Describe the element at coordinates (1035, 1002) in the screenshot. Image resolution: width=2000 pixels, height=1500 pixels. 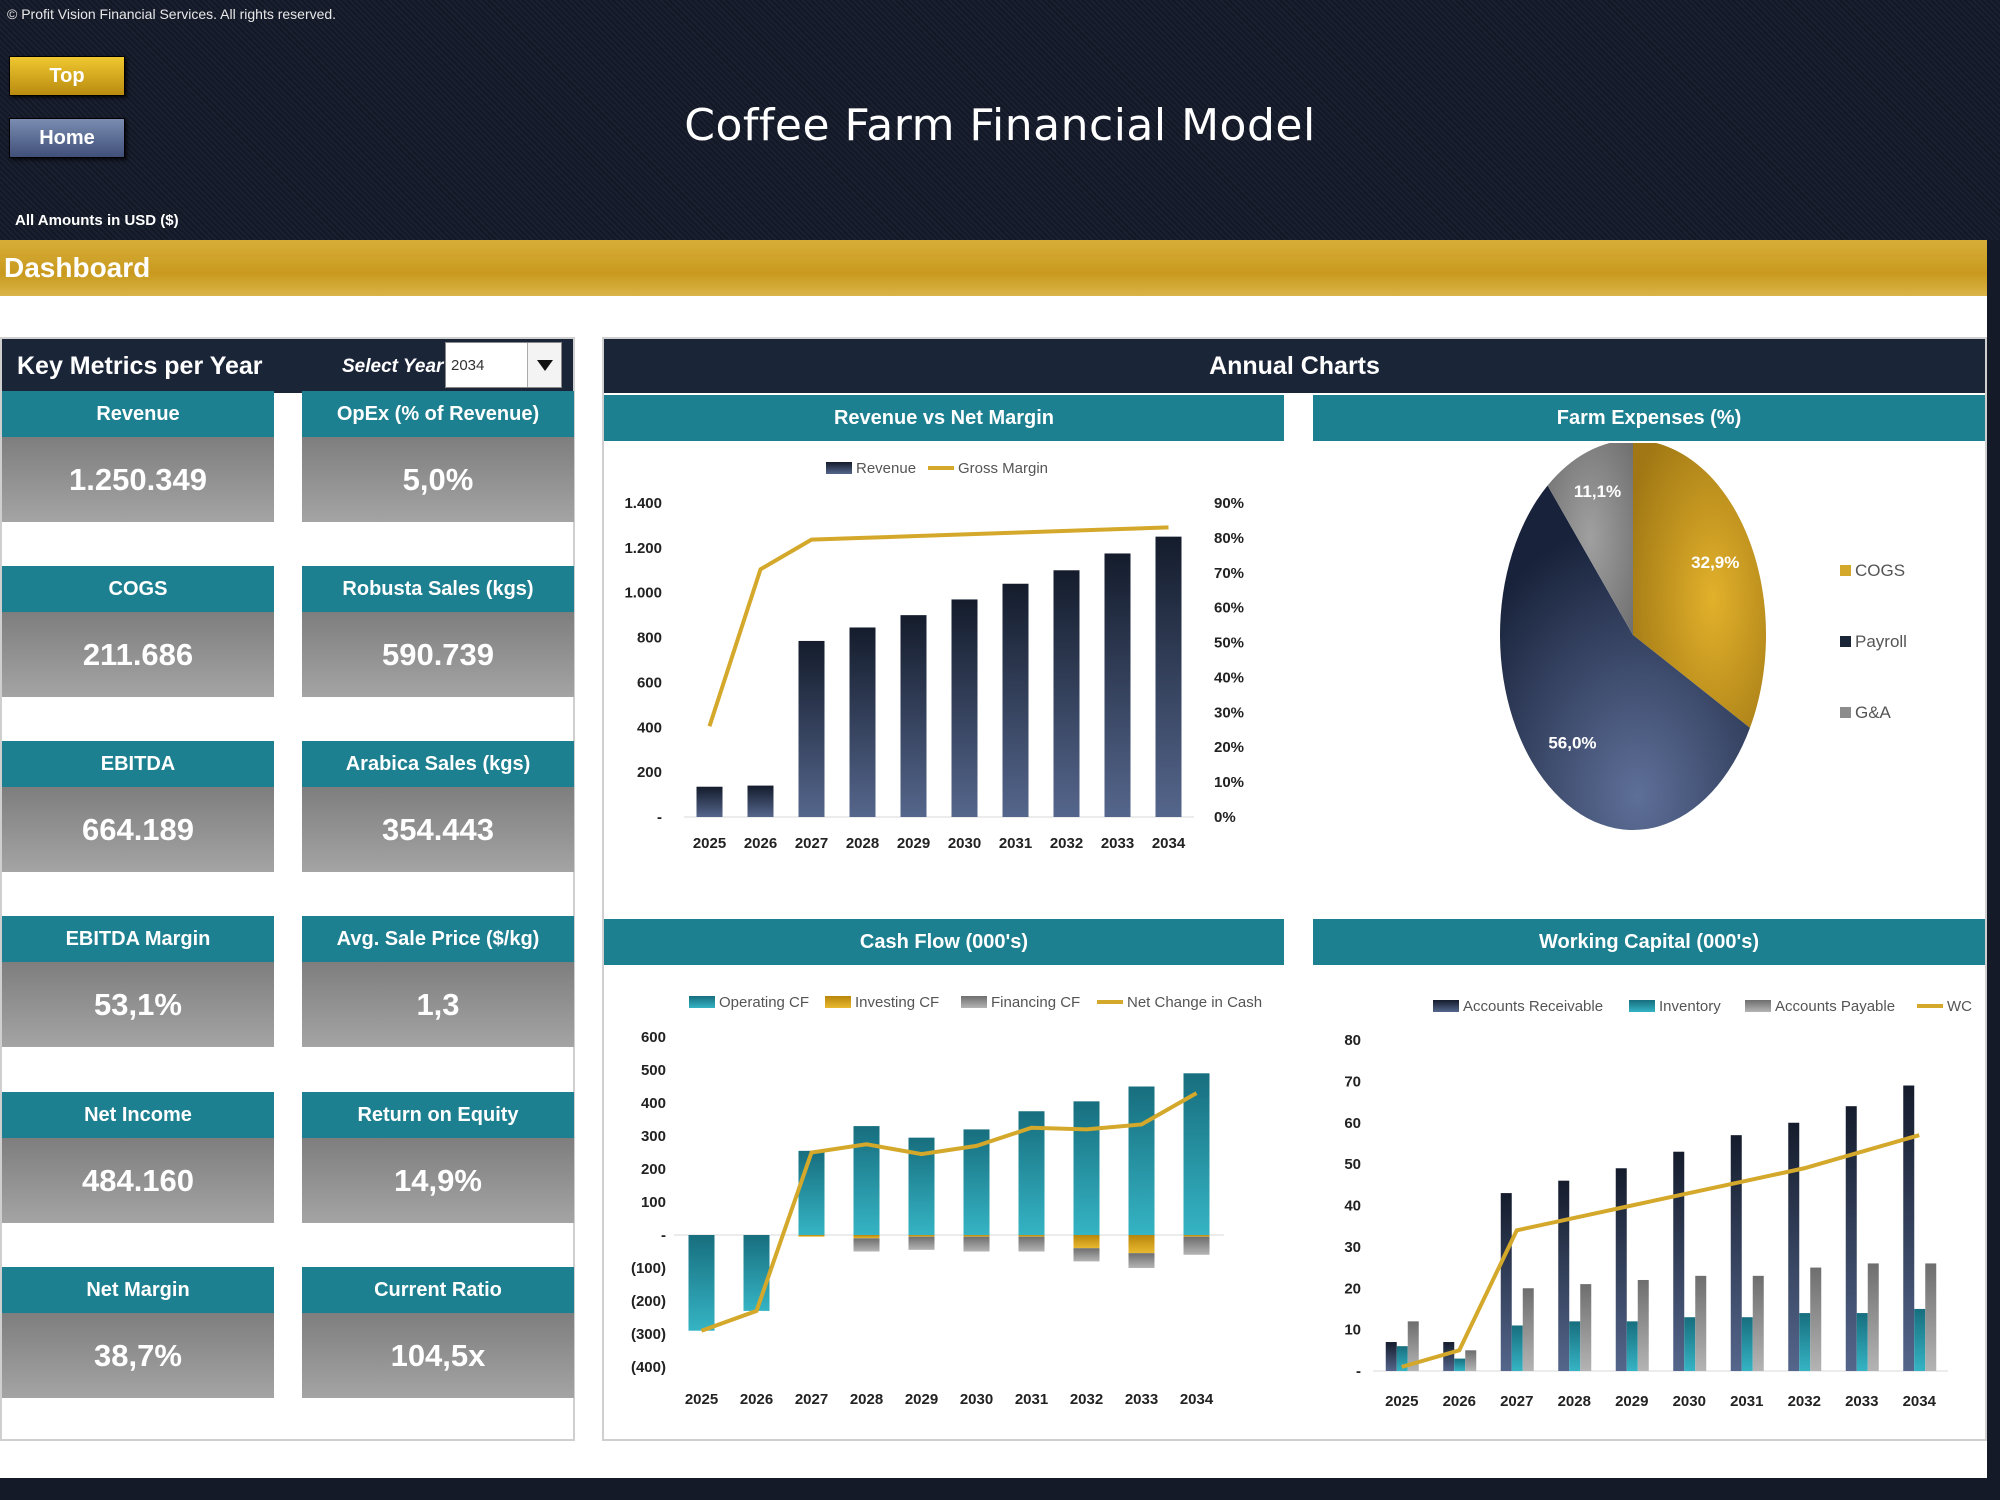
I see `legend-label: Financing CF` at that location.